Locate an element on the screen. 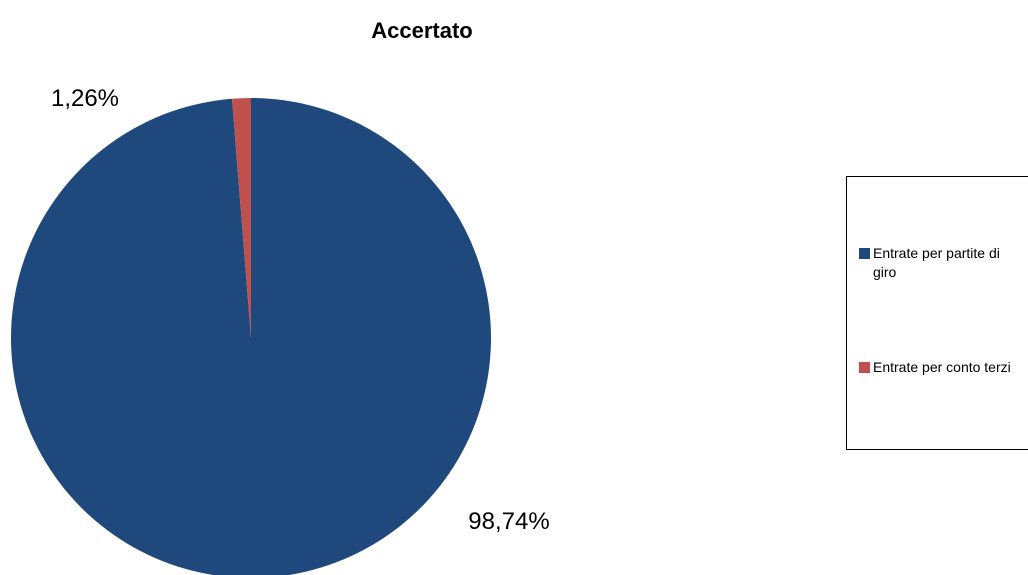 Image resolution: width=1028 pixels, height=575 pixels. data-label-2: 1,26% is located at coordinates (85, 98).